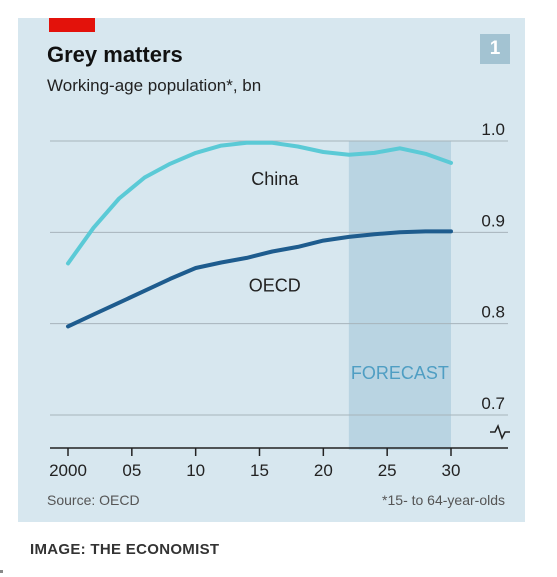 The image size is (557, 577). Describe the element at coordinates (195, 470) in the screenshot. I see `x-tick-label: 10` at that location.